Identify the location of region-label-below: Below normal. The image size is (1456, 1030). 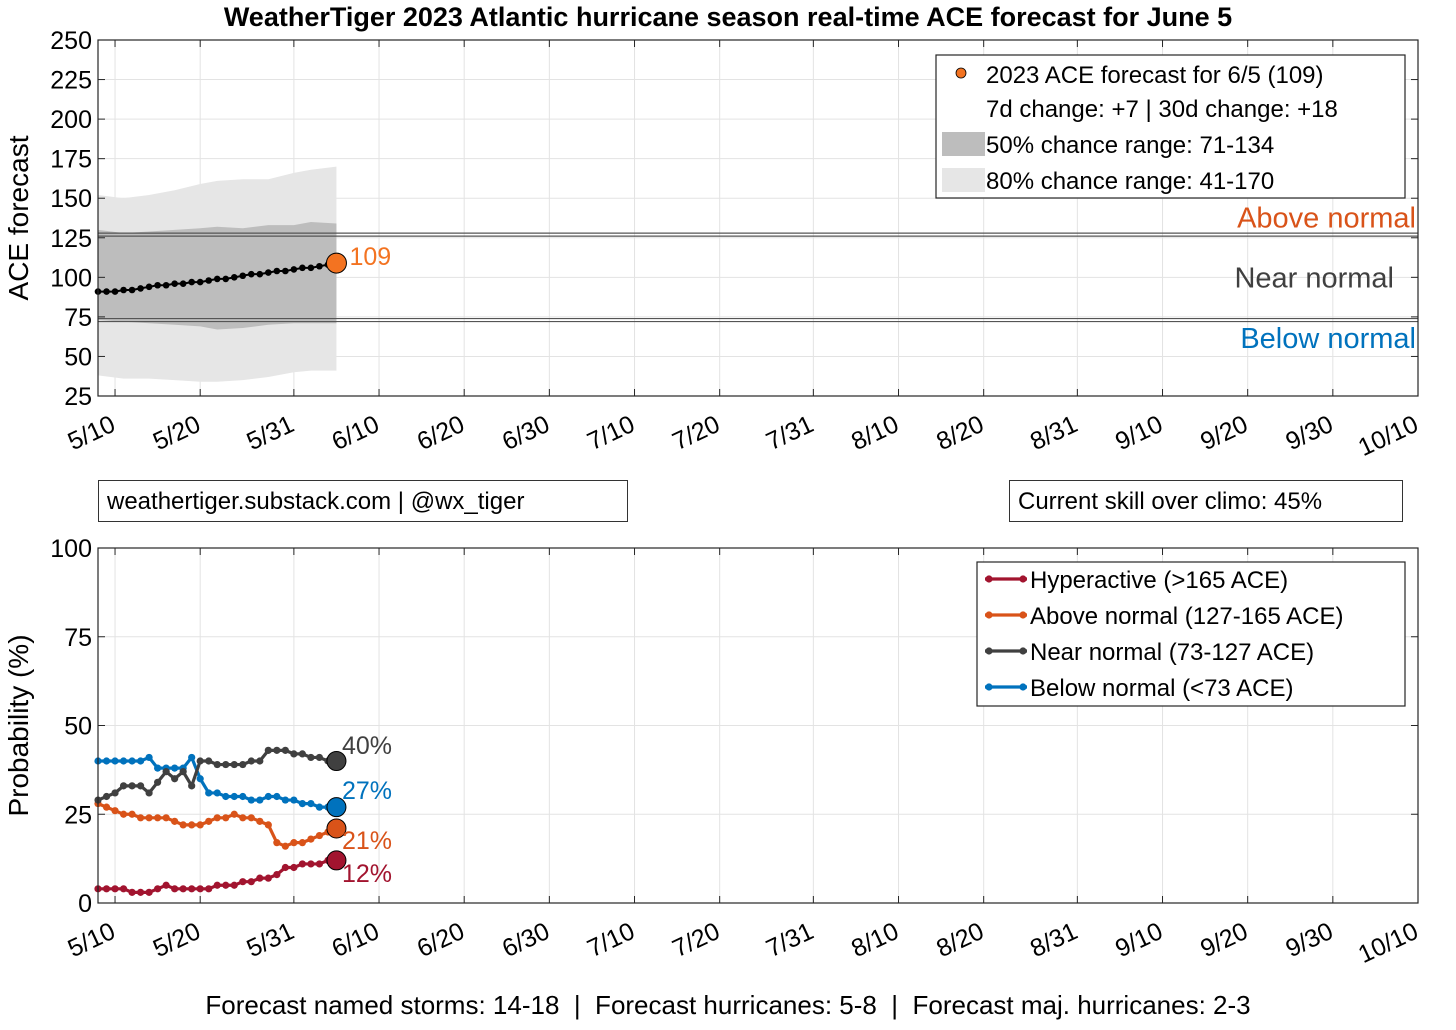
(1328, 339).